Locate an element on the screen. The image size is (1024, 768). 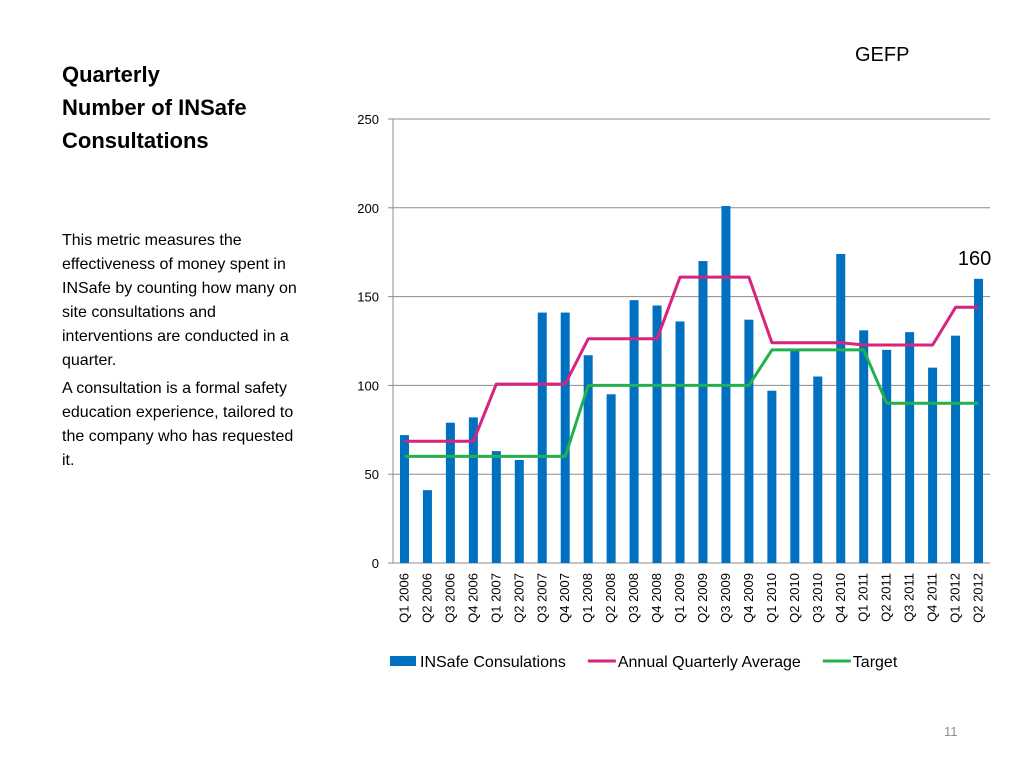
x-tick-label: Q3 2007 is located at coordinates (541, 598).